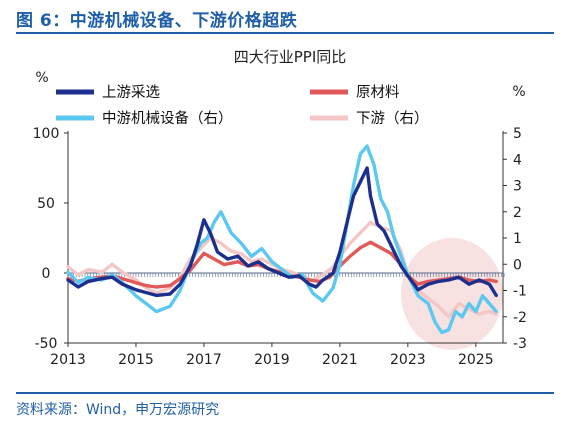  What do you see at coordinates (518, 92) in the screenshot?
I see `right-axis-unit: %` at bounding box center [518, 92].